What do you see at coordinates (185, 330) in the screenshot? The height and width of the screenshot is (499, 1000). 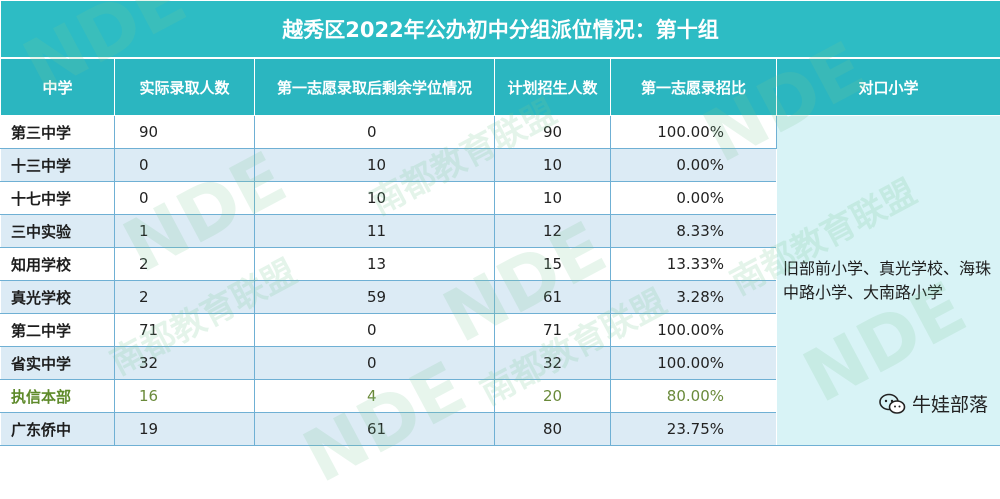 I see `cell-actual: 71` at bounding box center [185, 330].